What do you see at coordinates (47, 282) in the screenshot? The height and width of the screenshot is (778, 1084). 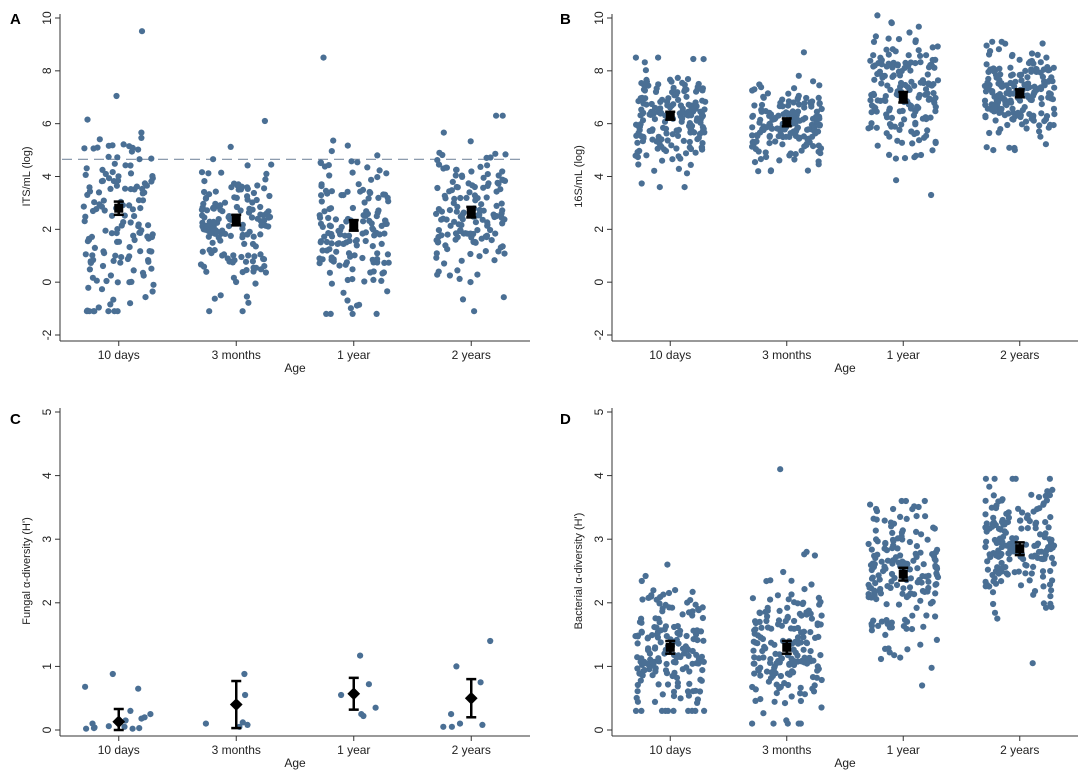 I see `y-tick-label: 0` at bounding box center [47, 282].